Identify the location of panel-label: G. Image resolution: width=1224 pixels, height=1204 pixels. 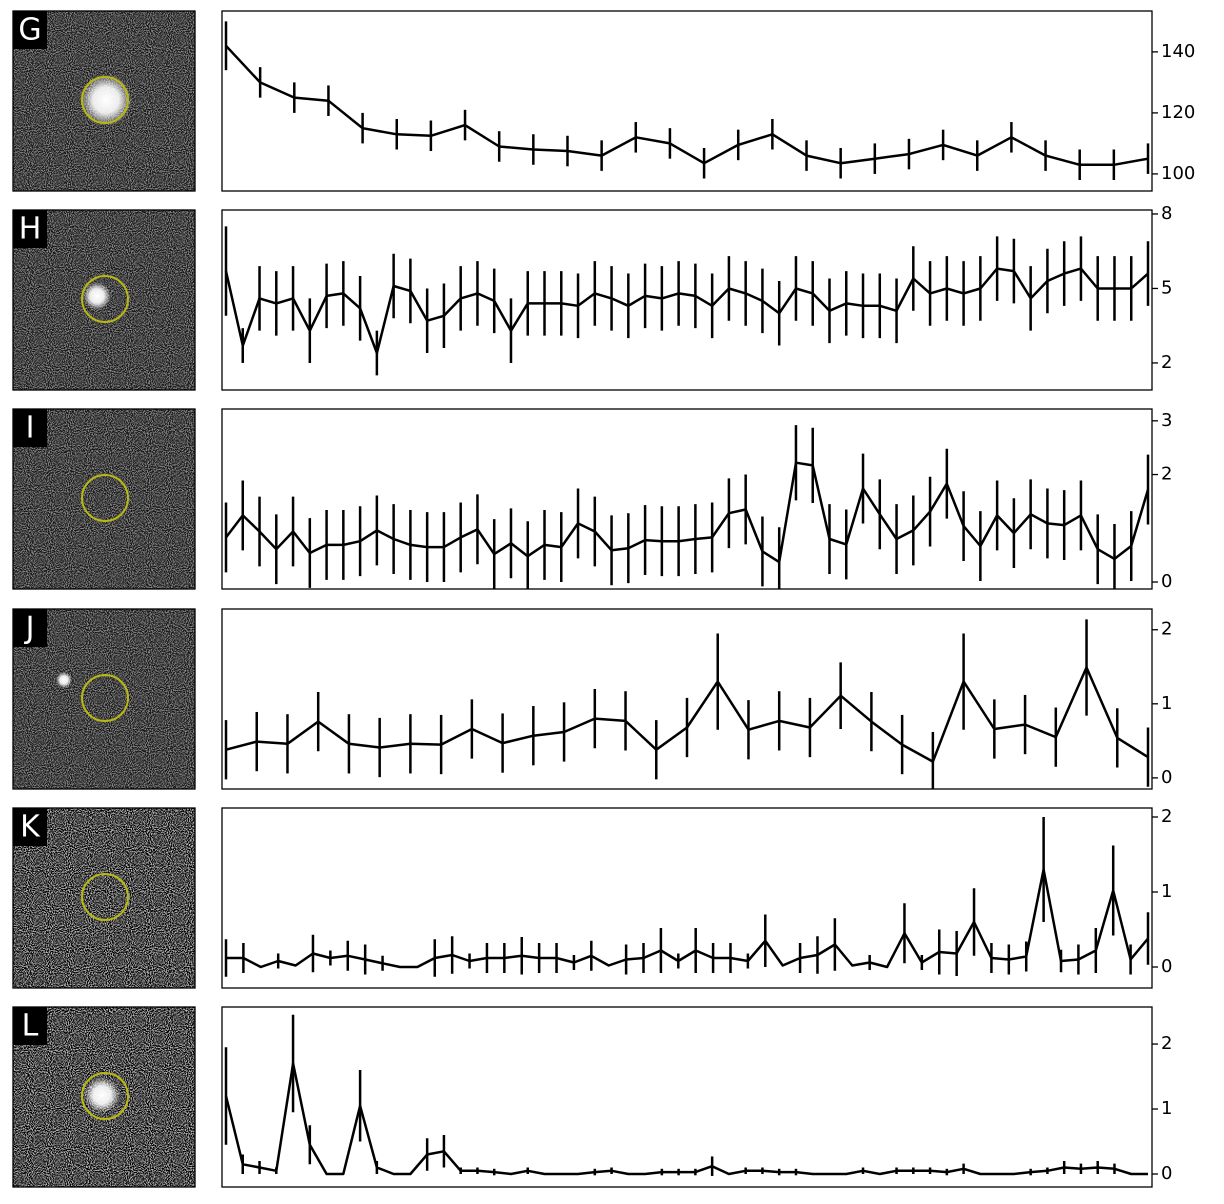
(29, 30).